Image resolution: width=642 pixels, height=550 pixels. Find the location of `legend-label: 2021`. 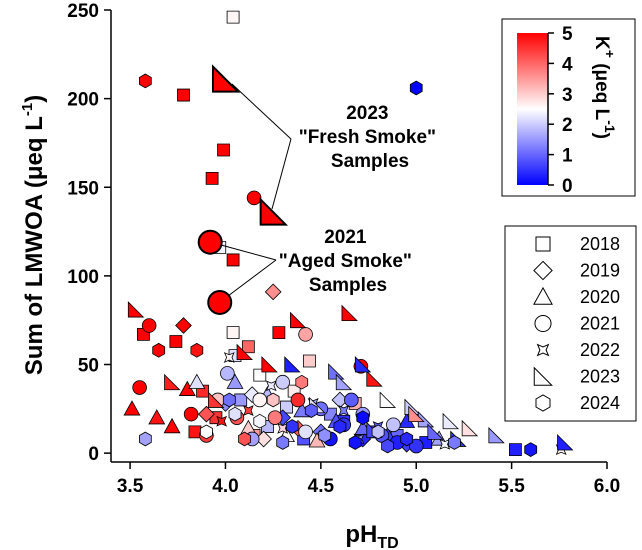

legend-label: 2021 is located at coordinates (600, 324).